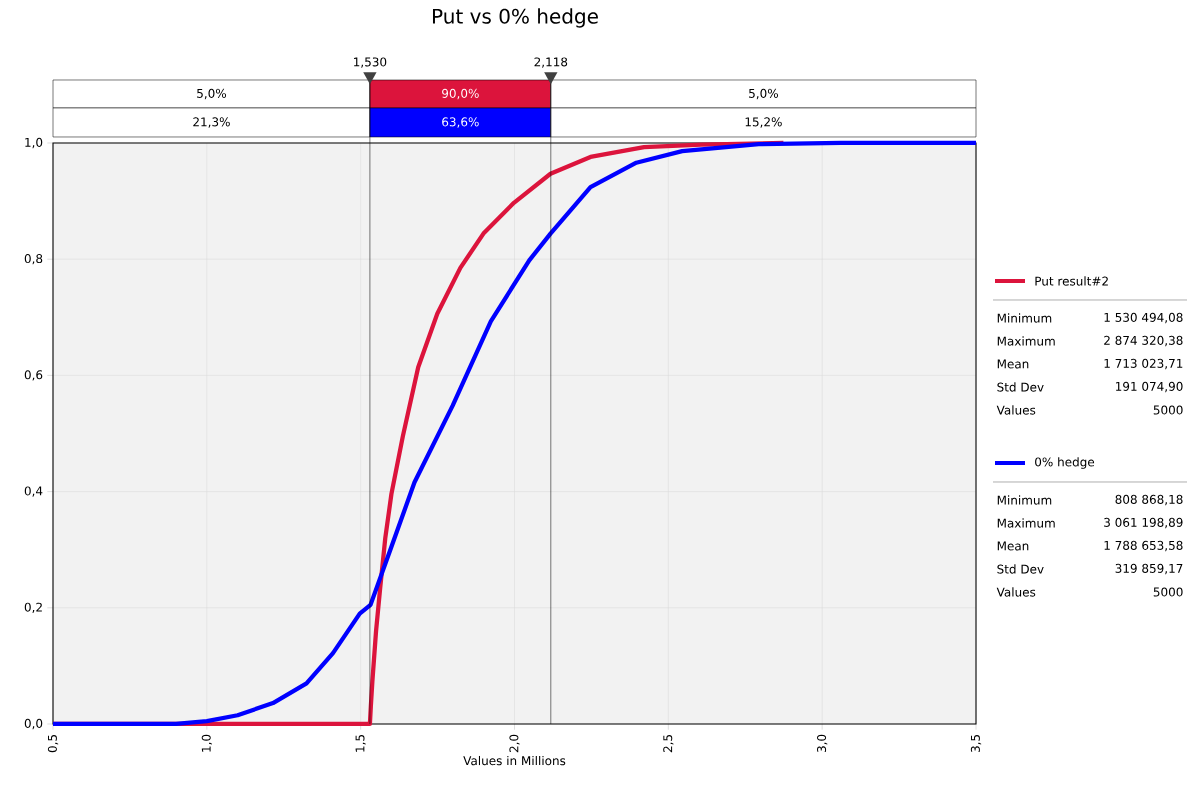  What do you see at coordinates (206, 743) in the screenshot?
I see `x-tick-label: 1,0` at bounding box center [206, 743].